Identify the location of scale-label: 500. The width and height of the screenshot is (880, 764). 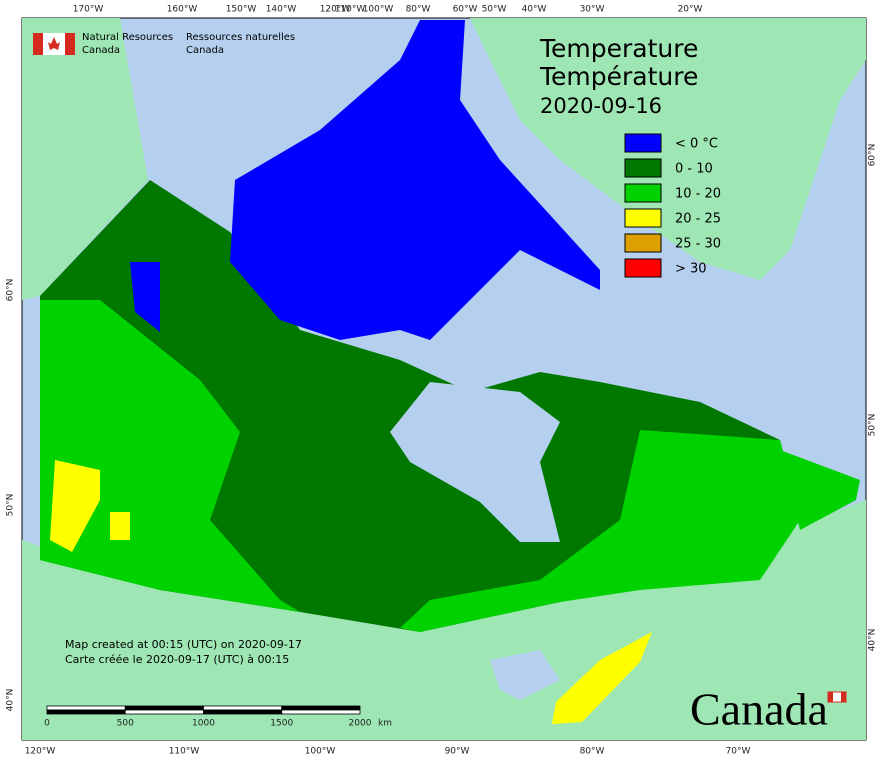
(125, 724).